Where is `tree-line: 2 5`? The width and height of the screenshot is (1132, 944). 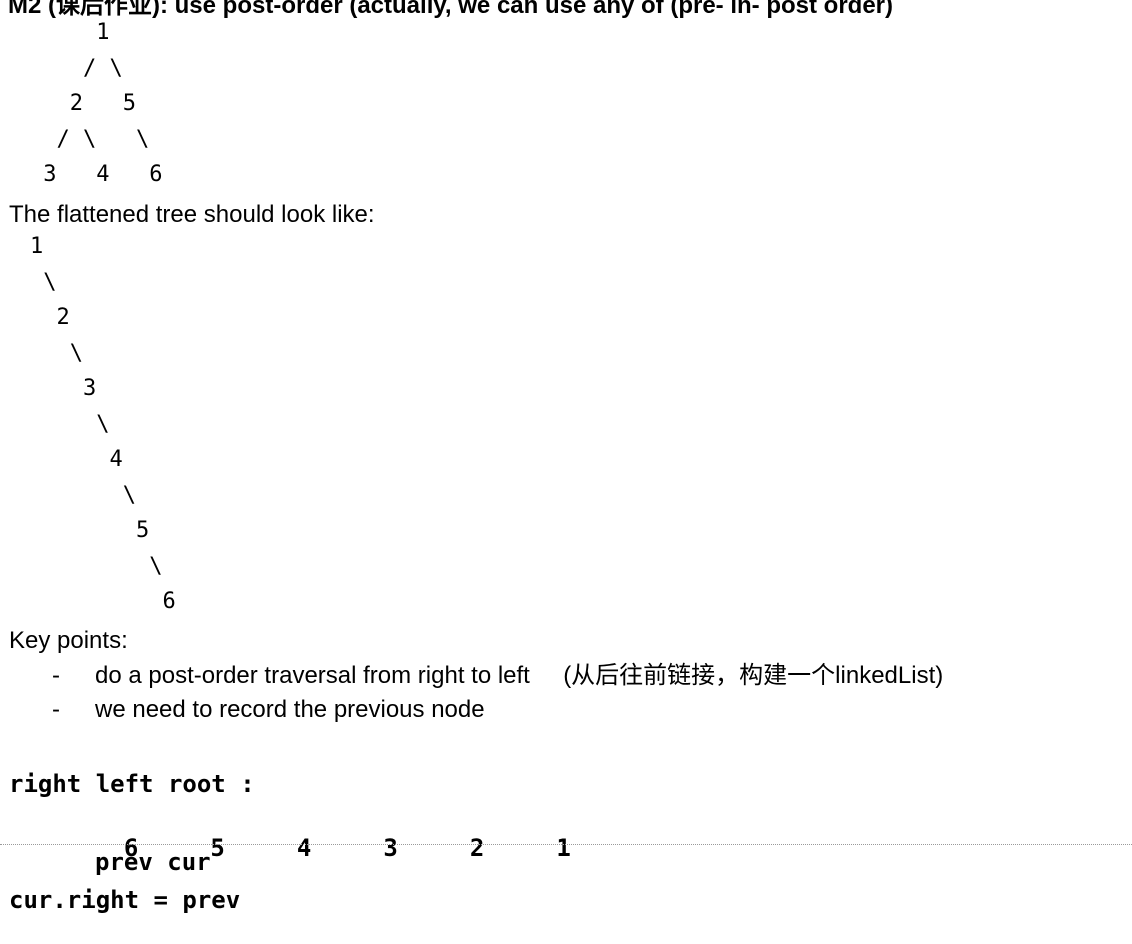 tree-line: 2 5 is located at coordinates (83, 103).